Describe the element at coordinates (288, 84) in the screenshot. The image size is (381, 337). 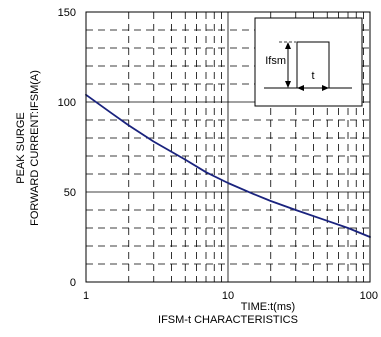
I see `inset-arrowhead-down` at that location.